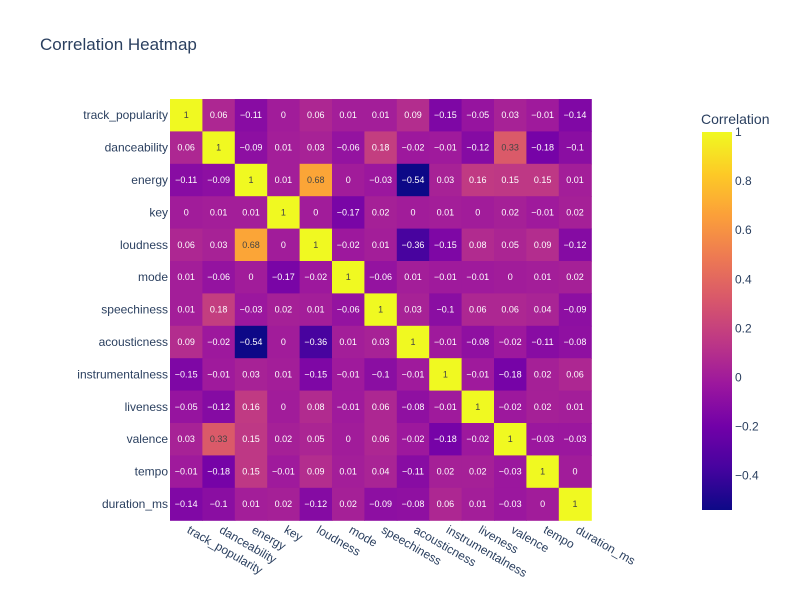 This screenshot has width=800, height=600. I want to click on cell-value-label: −0.54, so click(251, 342).